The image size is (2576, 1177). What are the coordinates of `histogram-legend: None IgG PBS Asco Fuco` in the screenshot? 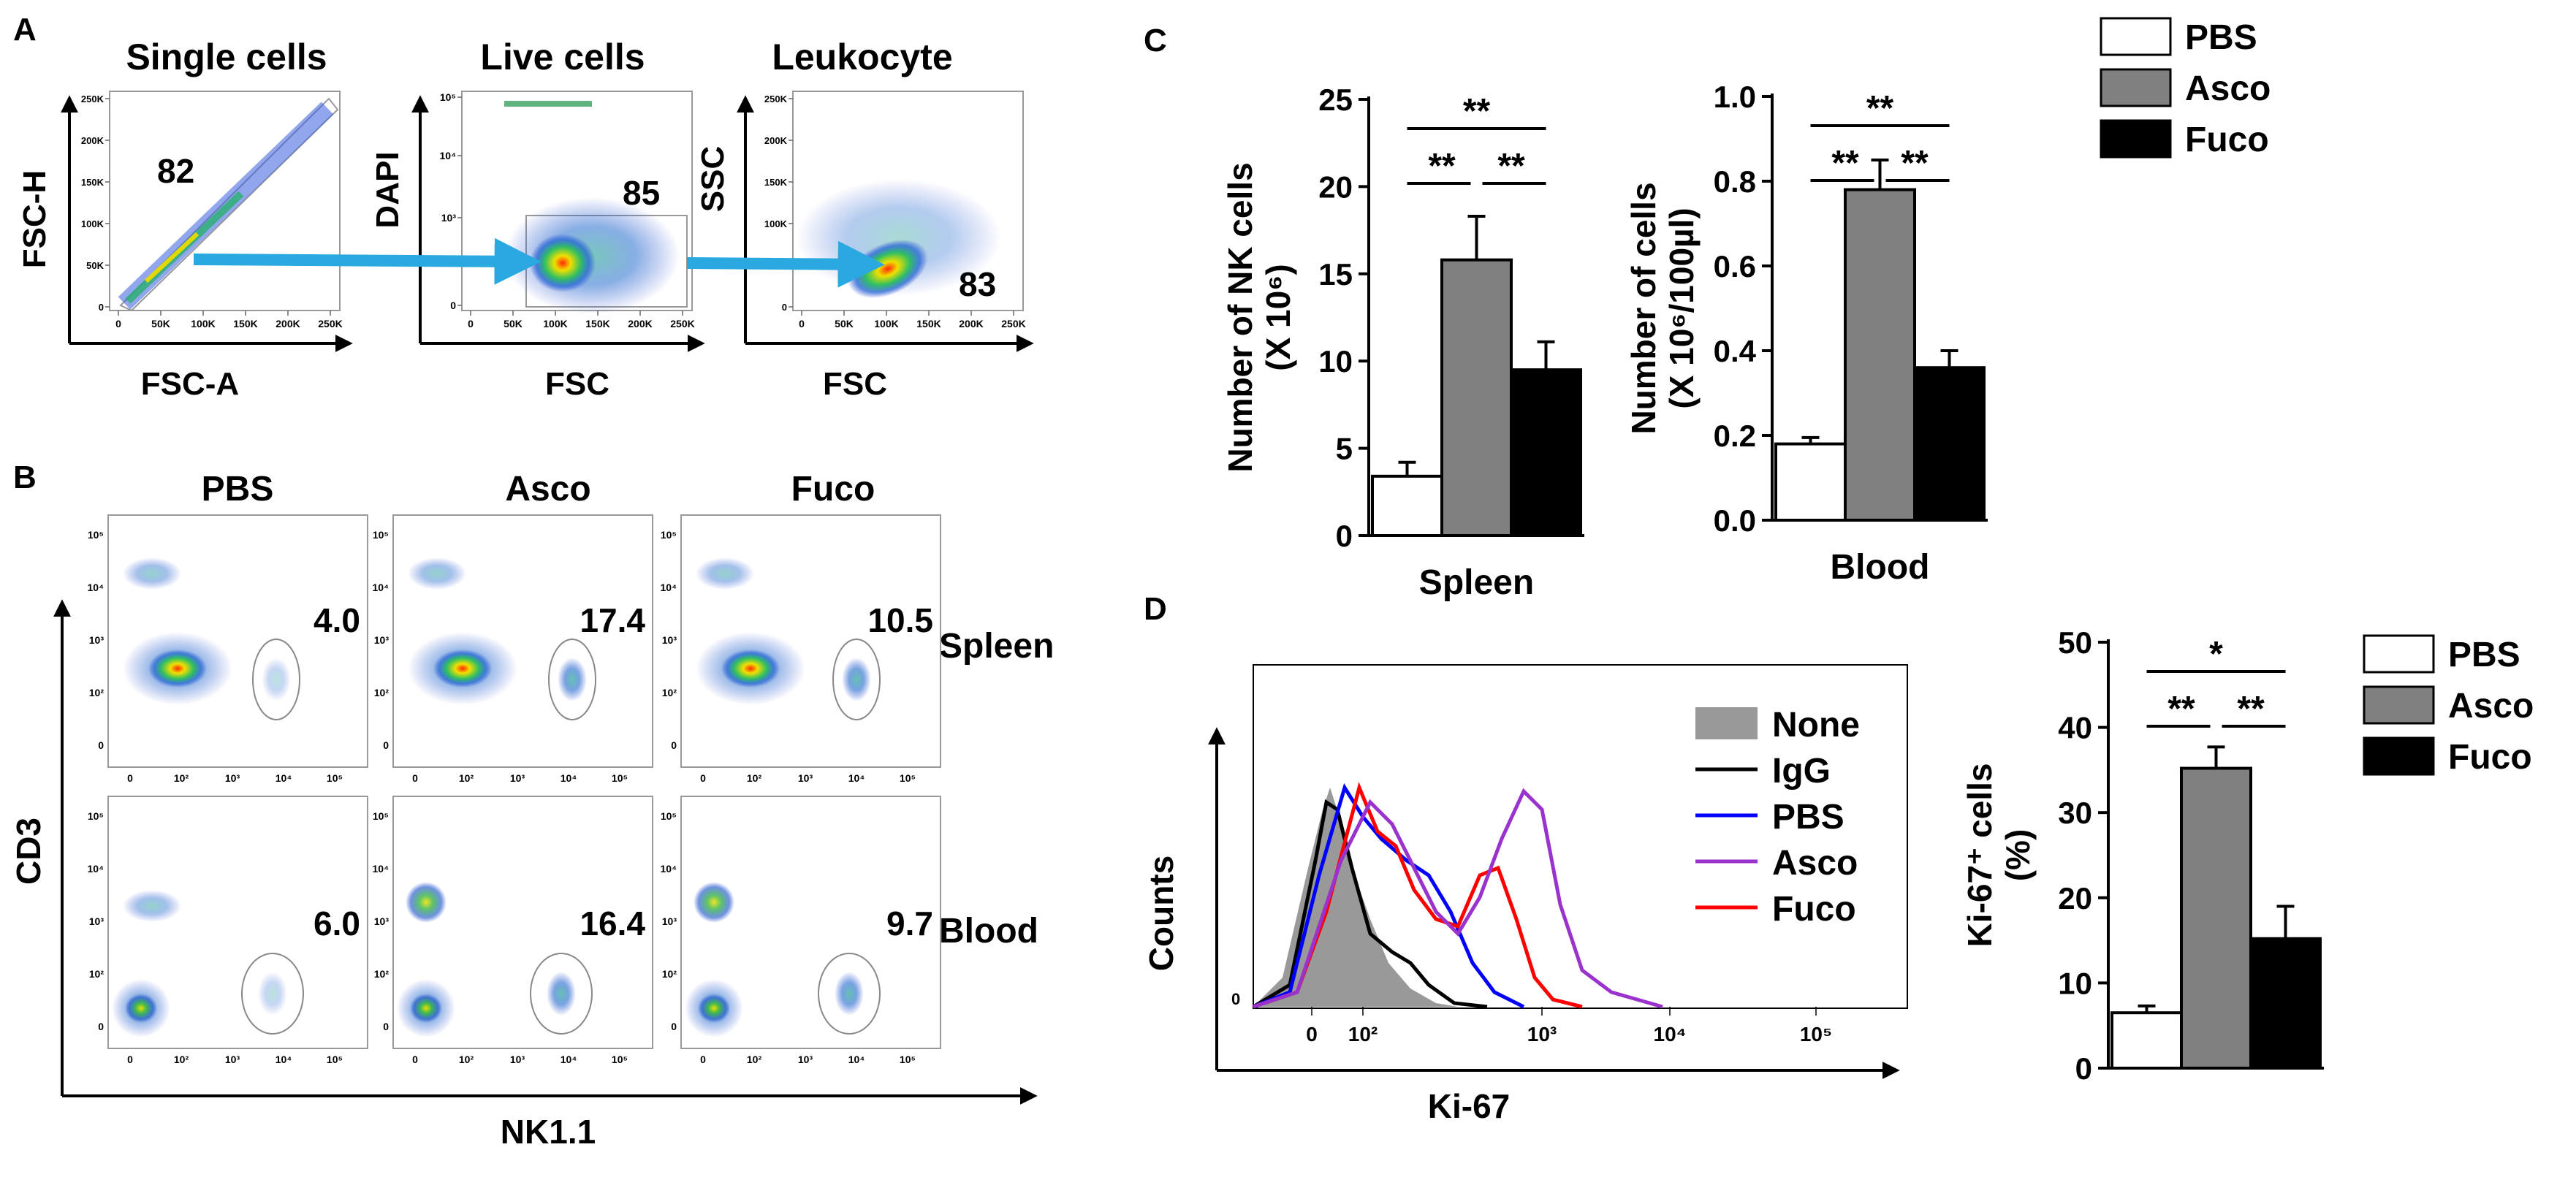 It's located at (1777, 817).